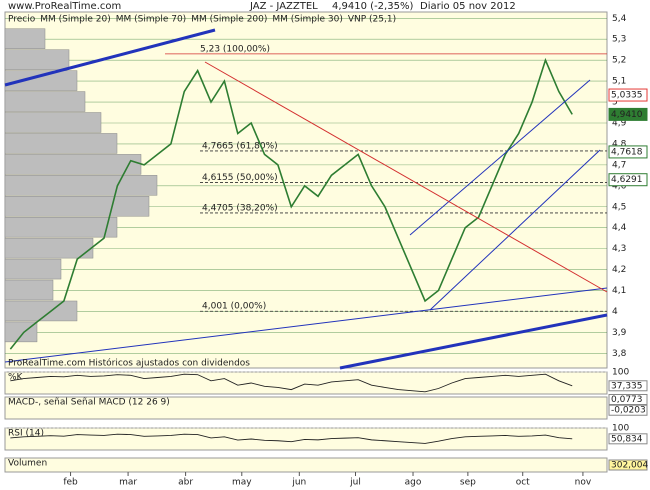  I want to click on x-tick-label: may, so click(242, 483).